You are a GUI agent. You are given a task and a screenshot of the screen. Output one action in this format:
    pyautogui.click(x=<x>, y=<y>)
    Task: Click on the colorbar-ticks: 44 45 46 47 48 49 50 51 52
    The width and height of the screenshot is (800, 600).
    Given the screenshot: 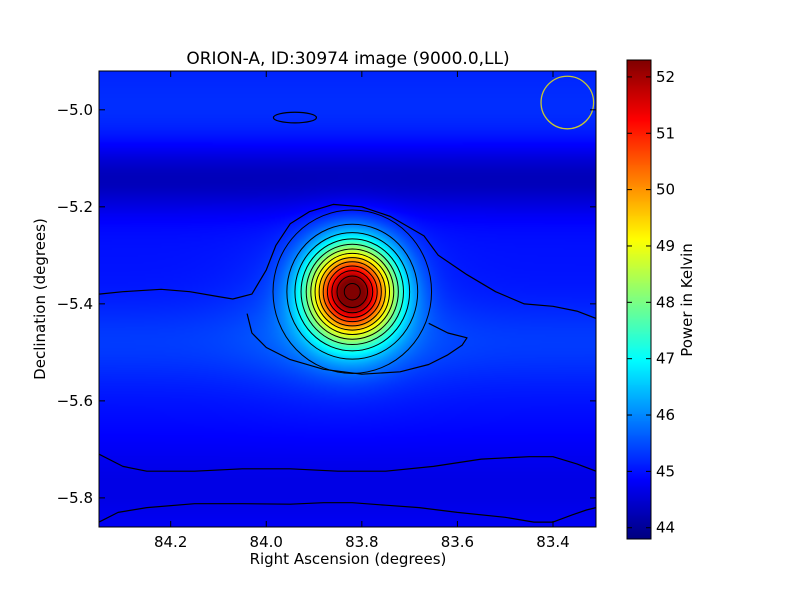 What is the action you would take?
    pyautogui.click(x=651, y=302)
    